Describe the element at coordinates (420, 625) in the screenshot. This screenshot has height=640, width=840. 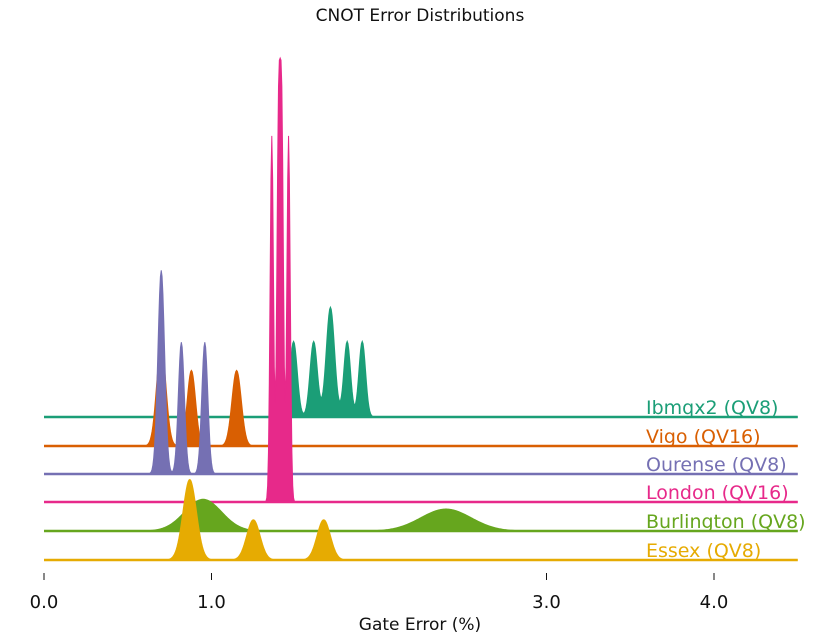
I see `x-axis-label: Gate Error (%)` at that location.